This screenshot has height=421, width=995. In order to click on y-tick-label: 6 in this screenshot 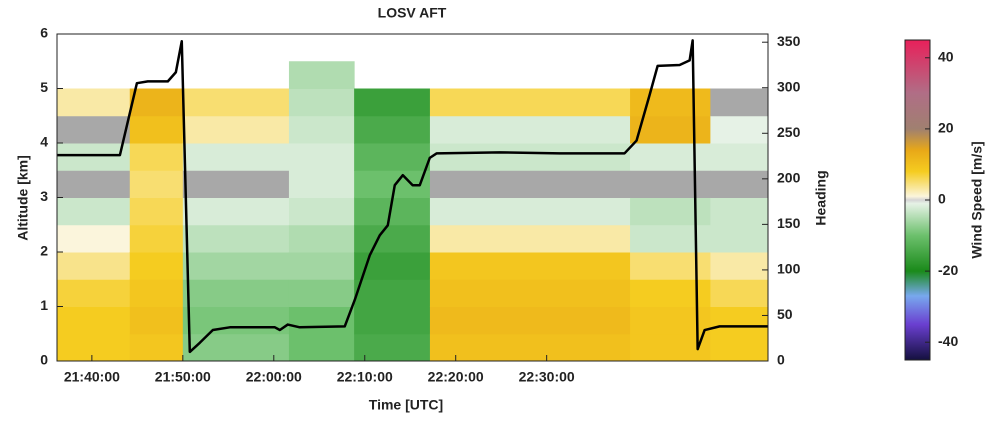, I will do `click(44, 33)`.